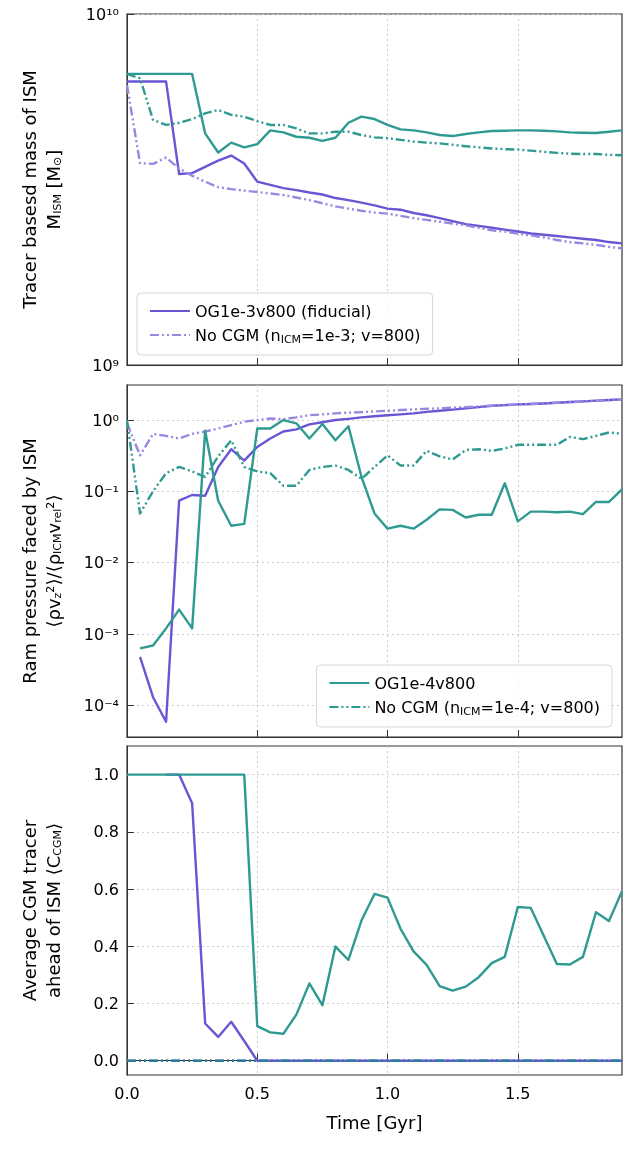  Describe the element at coordinates (106, 946) in the screenshot. I see `y-tick-label: 0.4` at that location.